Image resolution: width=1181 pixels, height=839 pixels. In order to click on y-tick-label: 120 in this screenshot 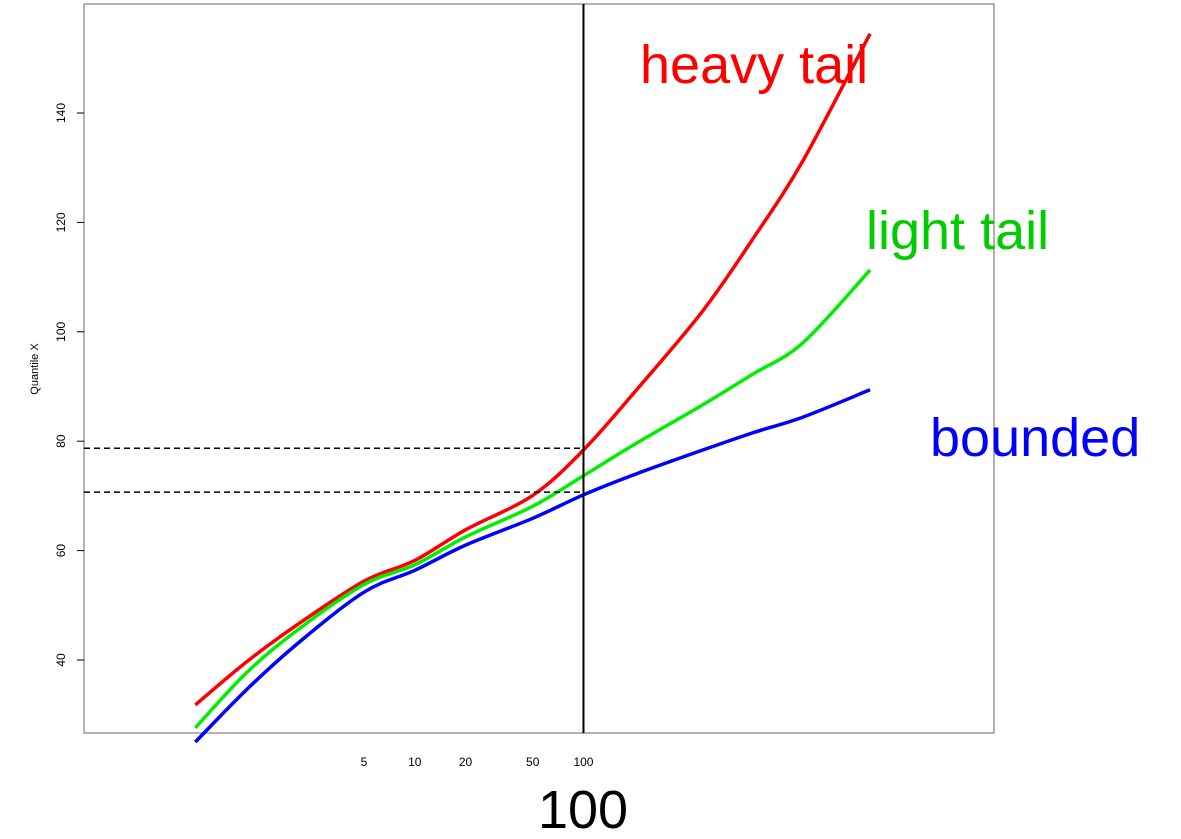, I will do `click(61, 222)`.